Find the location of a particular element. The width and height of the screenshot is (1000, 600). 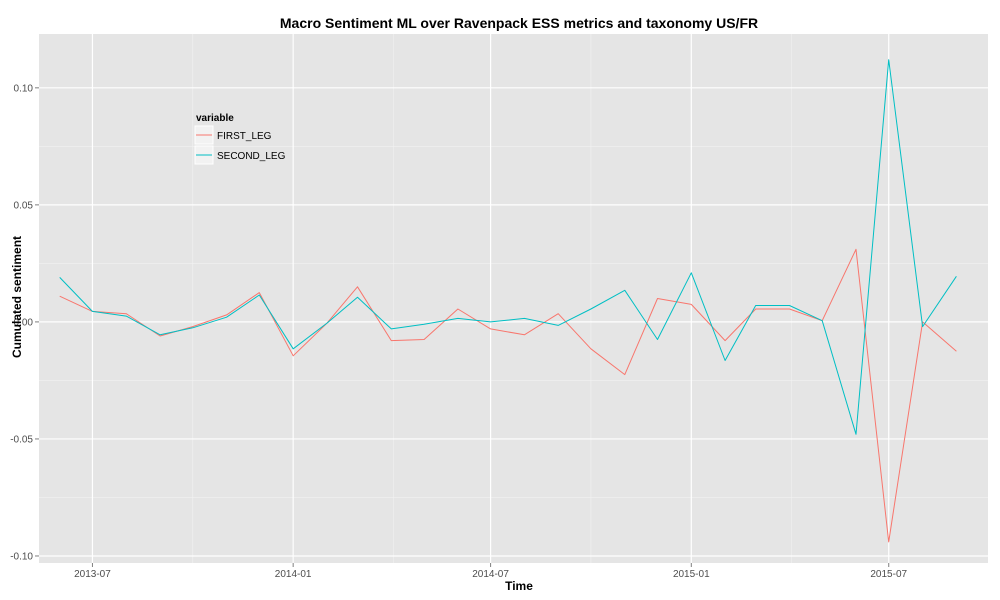

x-tick-label: 2014-07 is located at coordinates (490, 574).